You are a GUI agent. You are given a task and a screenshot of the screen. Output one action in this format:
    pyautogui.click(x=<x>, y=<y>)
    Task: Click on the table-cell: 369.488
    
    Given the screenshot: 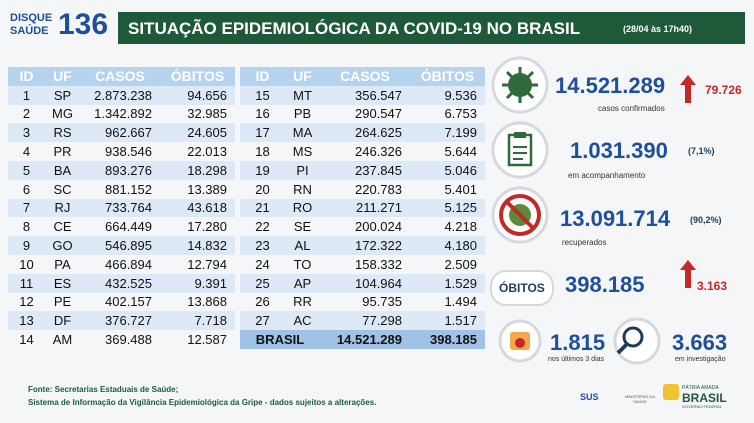 What is the action you would take?
    pyautogui.click(x=128, y=340)
    